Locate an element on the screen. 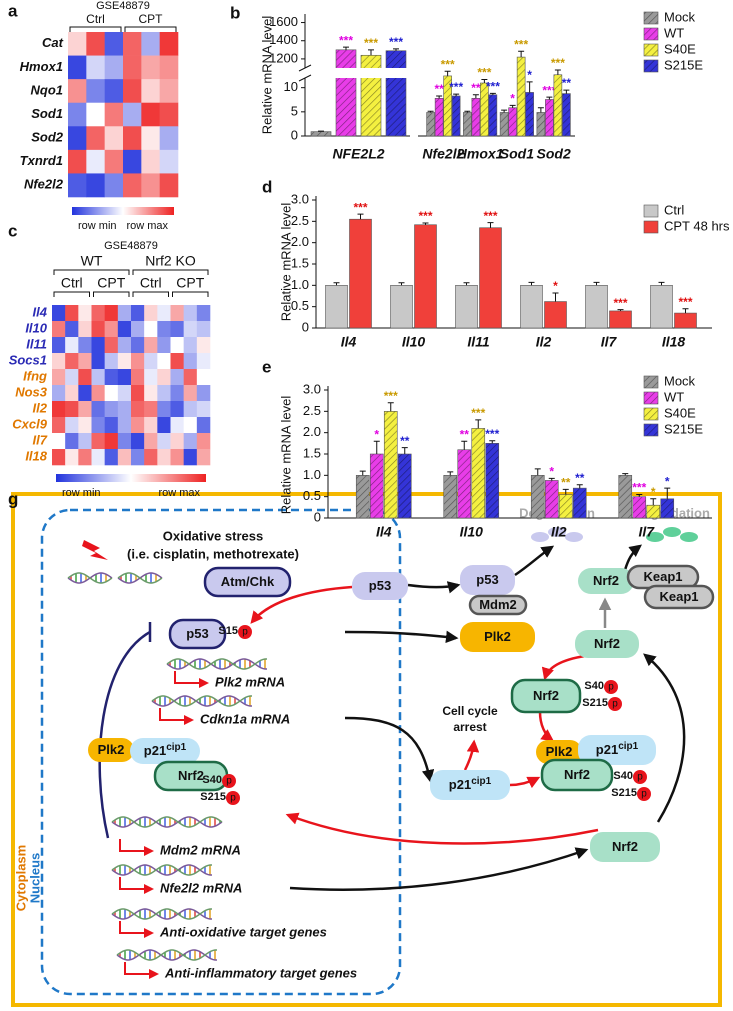 The height and width of the screenshot is (1011, 733). x-tick-label: Hmox1 is located at coordinates (480, 154).